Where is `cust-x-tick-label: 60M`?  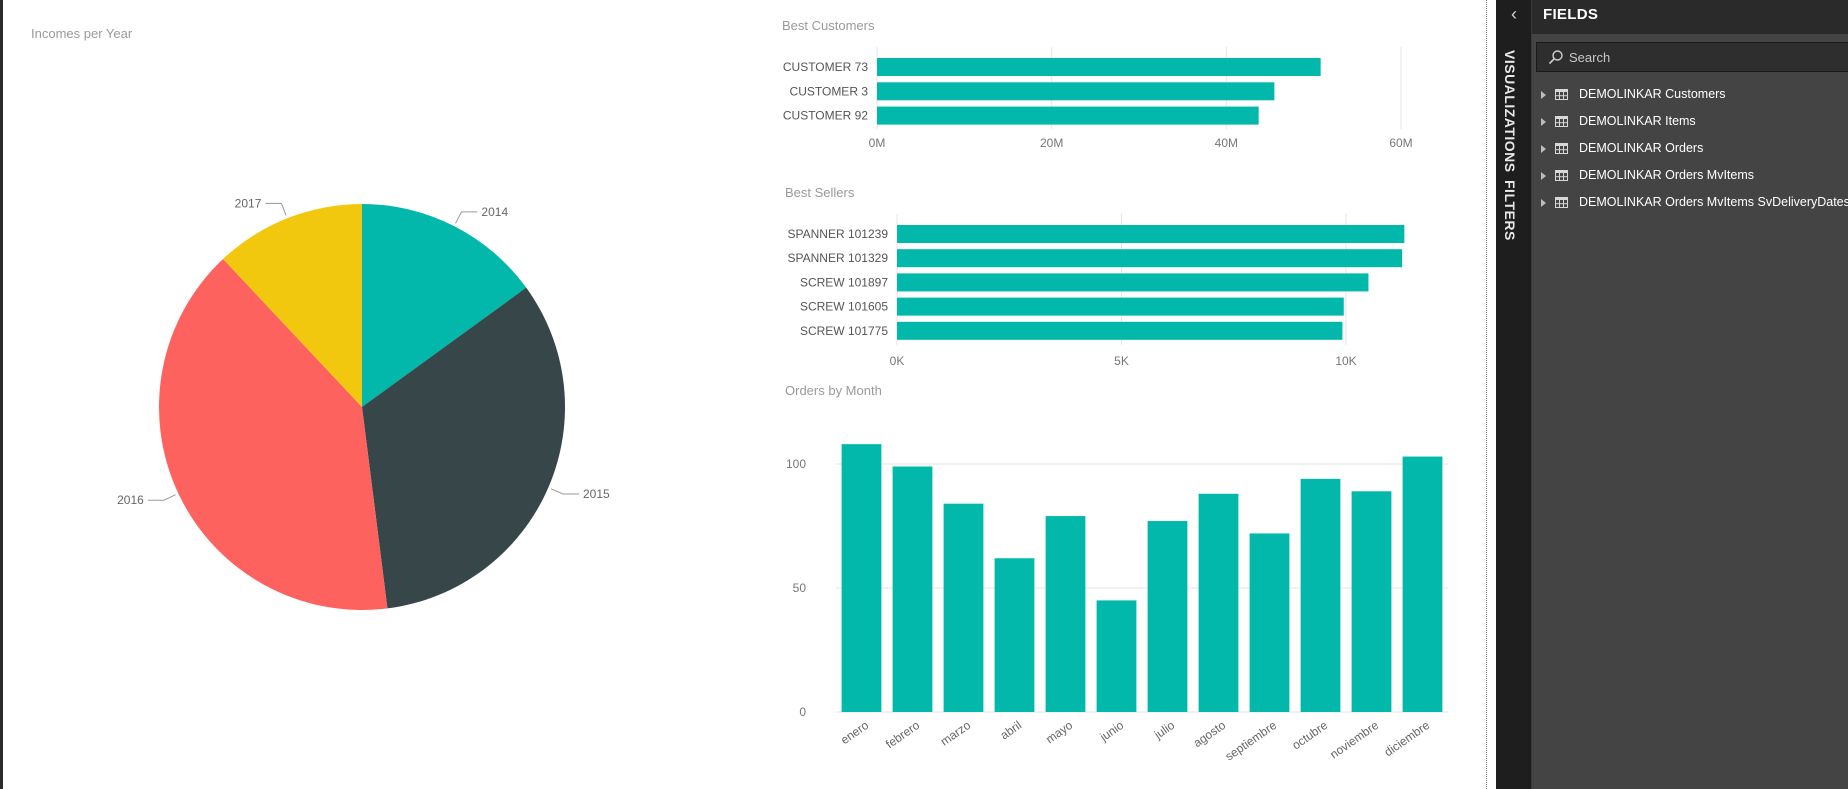
cust-x-tick-label: 60M is located at coordinates (1400, 143).